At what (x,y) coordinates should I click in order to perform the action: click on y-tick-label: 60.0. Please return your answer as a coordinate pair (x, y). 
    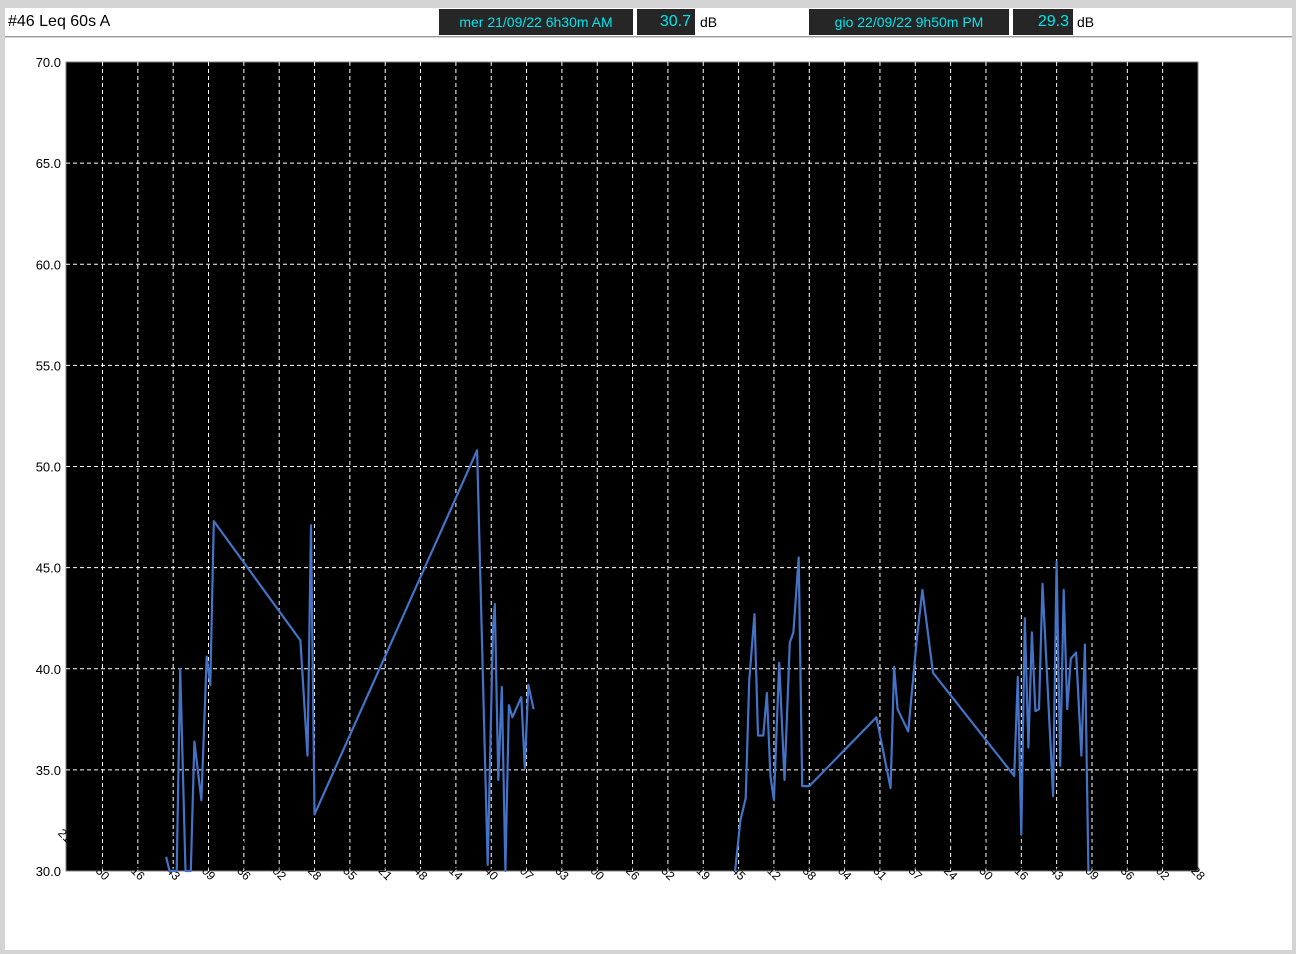
    Looking at the image, I should click on (48, 264).